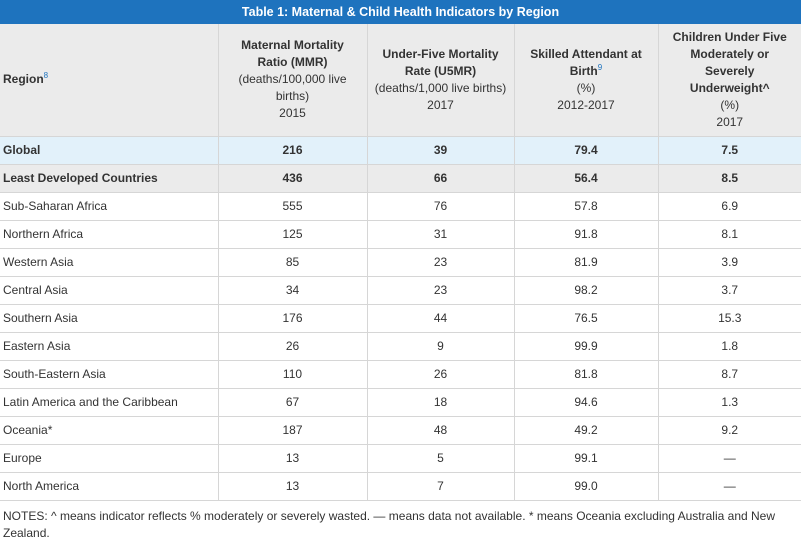 This screenshot has width=801, height=546. Describe the element at coordinates (441, 234) in the screenshot. I see `cell-u5mr: 31` at that location.